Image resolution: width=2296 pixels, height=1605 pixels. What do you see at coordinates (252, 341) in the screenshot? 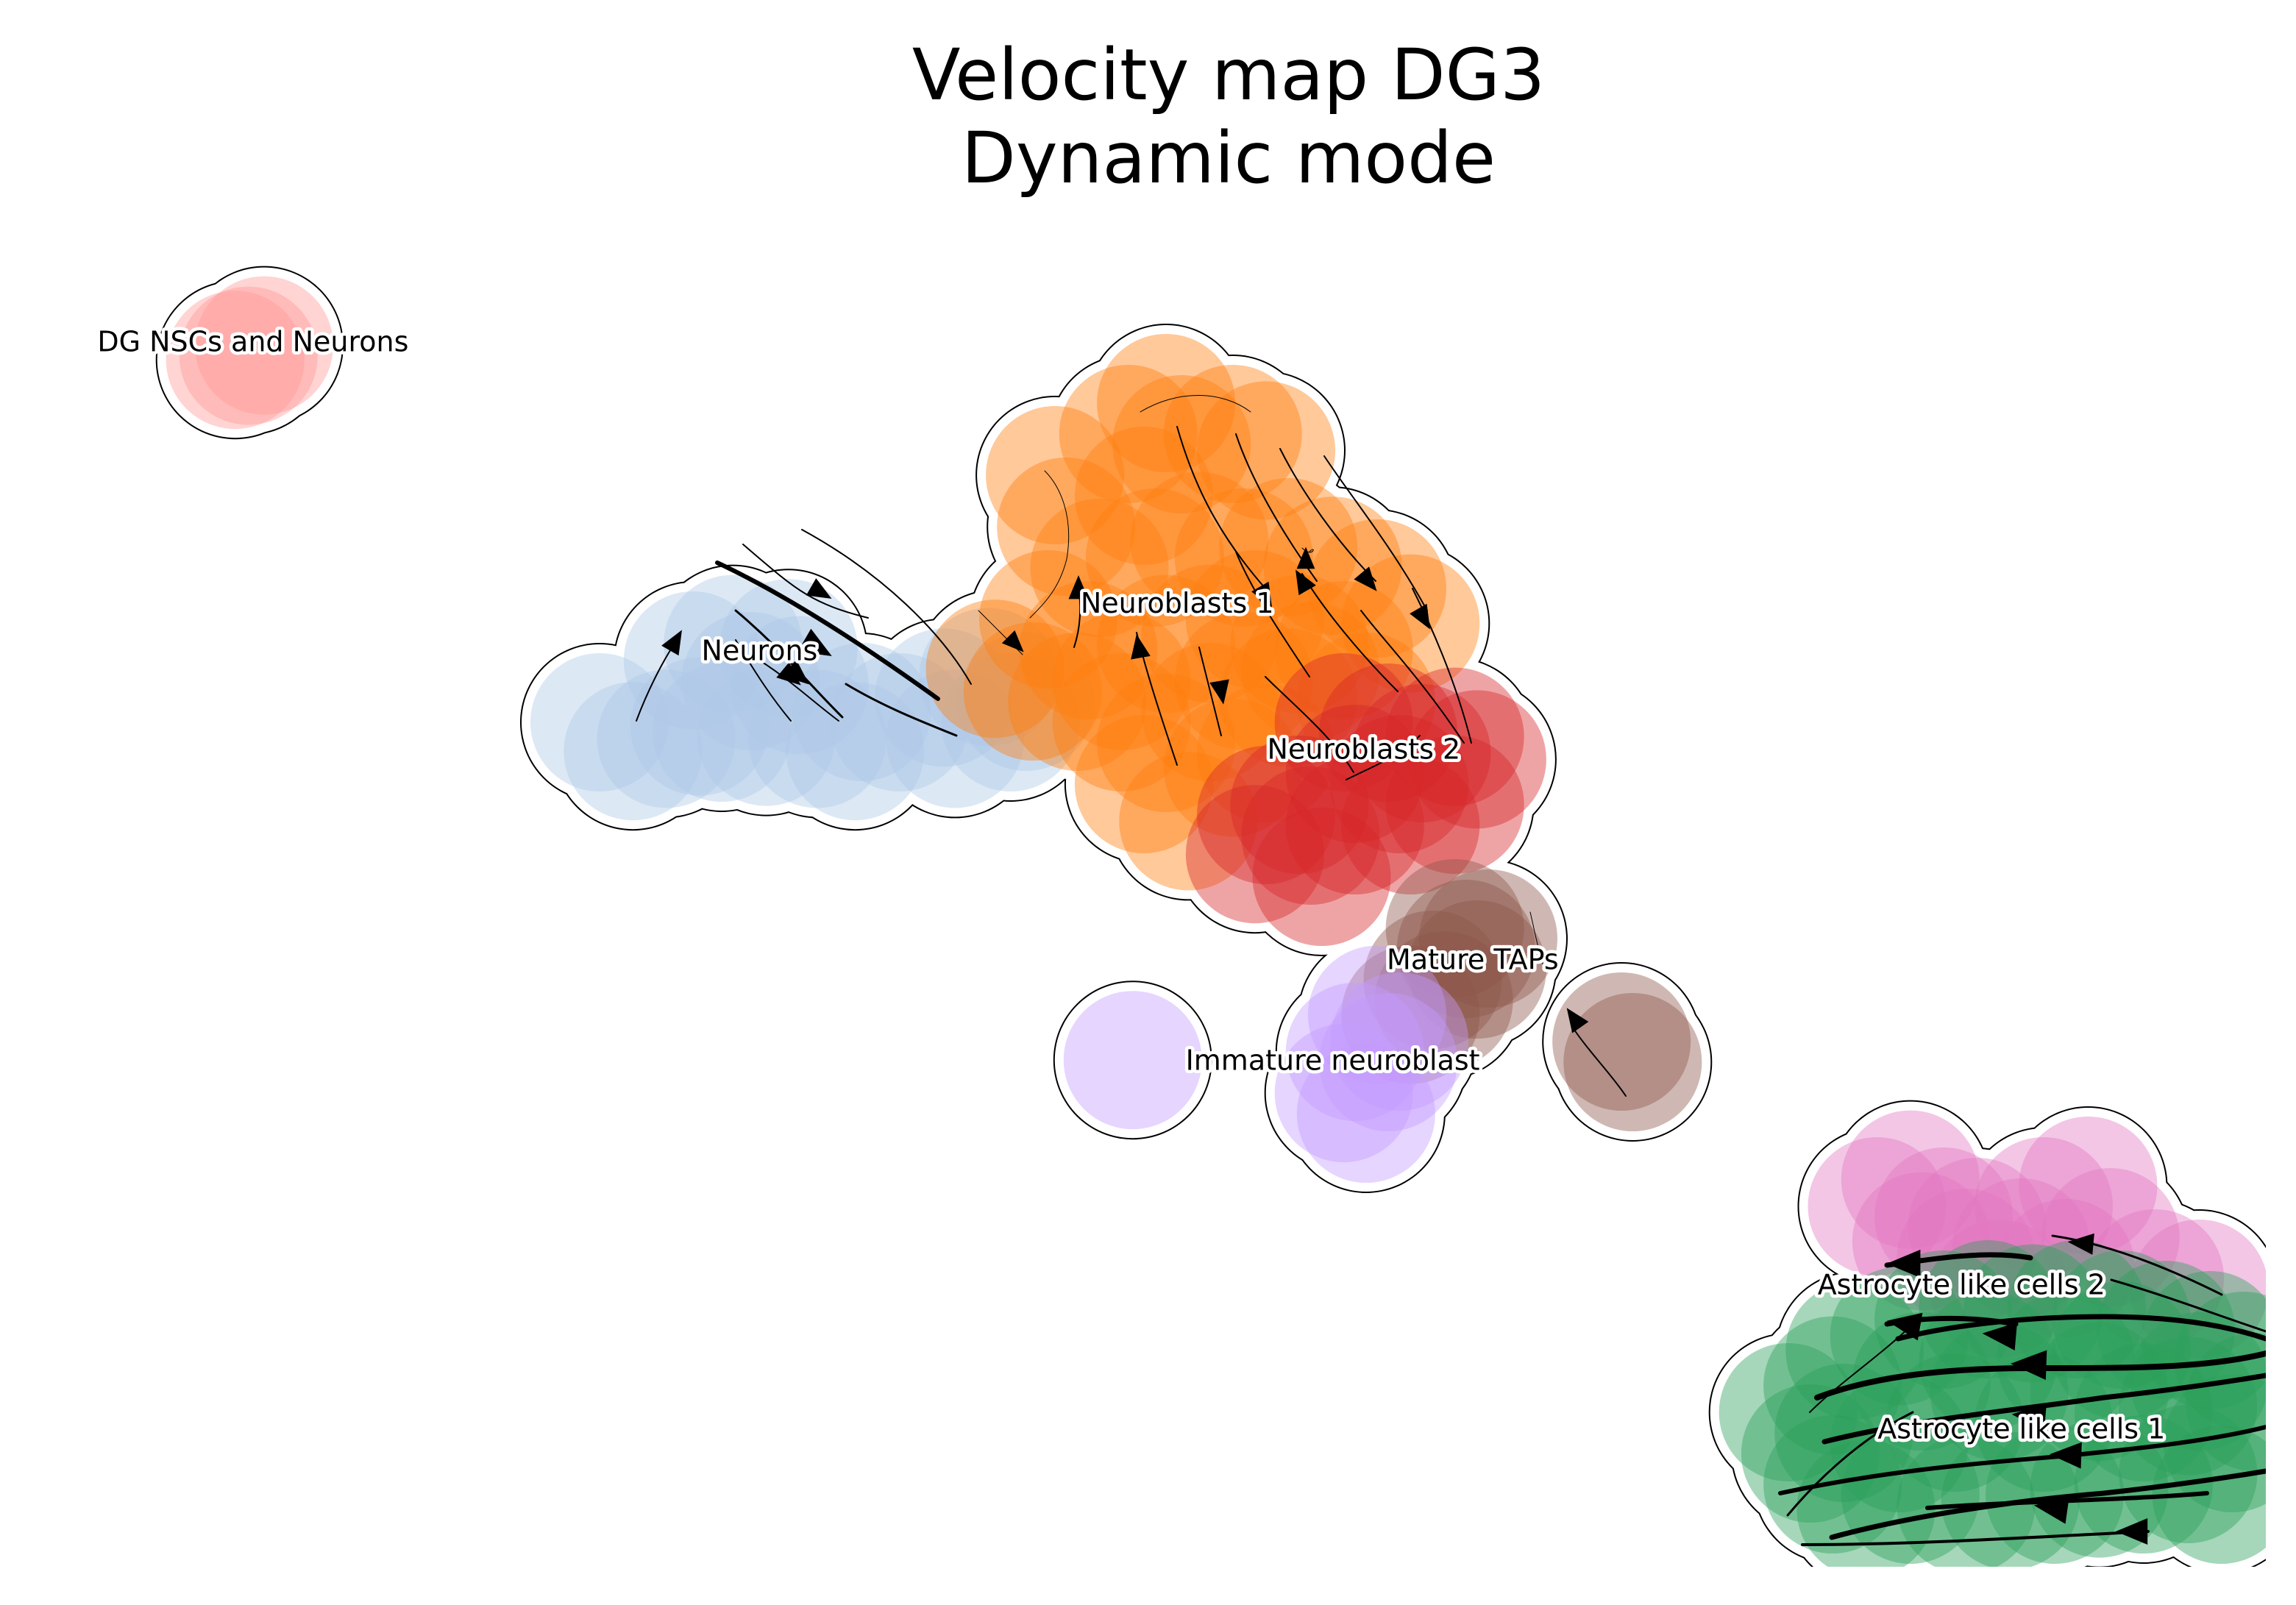
I see `dg-nscs-and-neurons-label: DG NSCs and Neurons` at bounding box center [252, 341].